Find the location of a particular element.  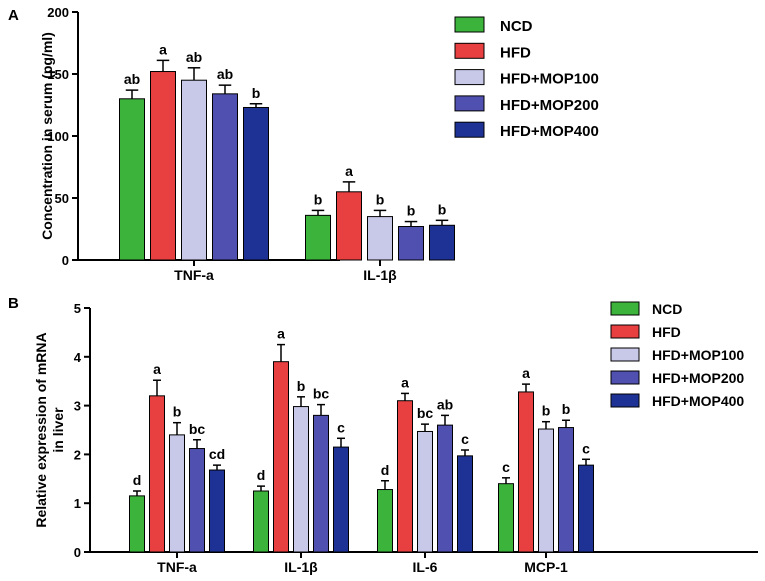

y-tick-label: 200 is located at coordinates (58, 12).